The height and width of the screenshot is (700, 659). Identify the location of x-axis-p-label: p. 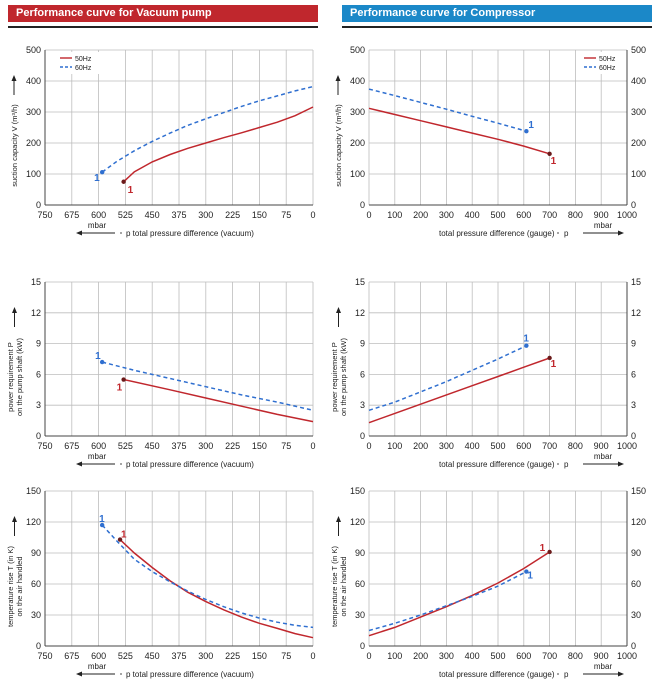
(566, 464).